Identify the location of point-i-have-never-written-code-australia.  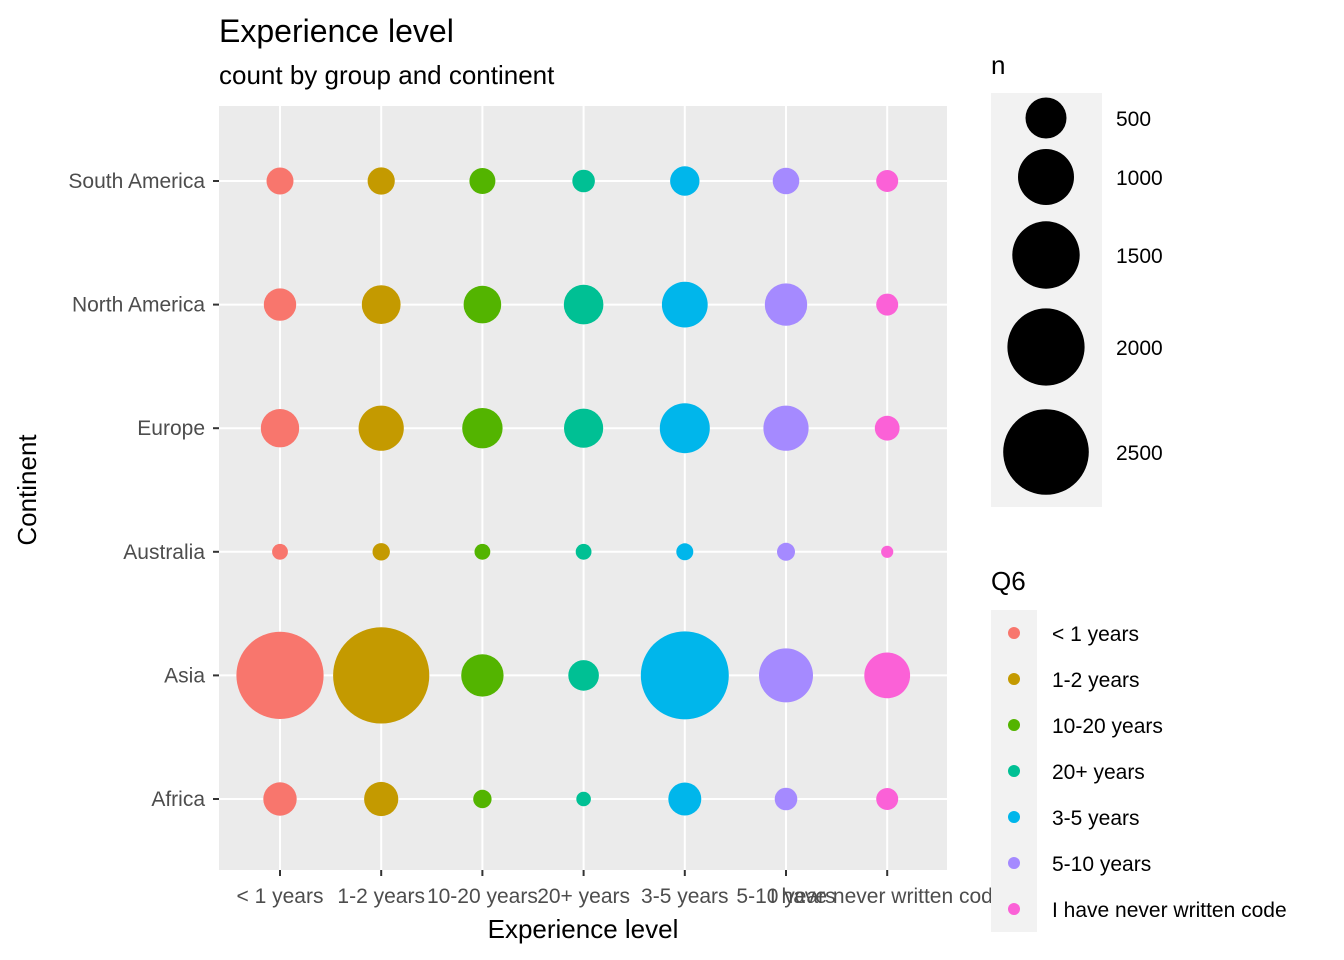
(887, 551).